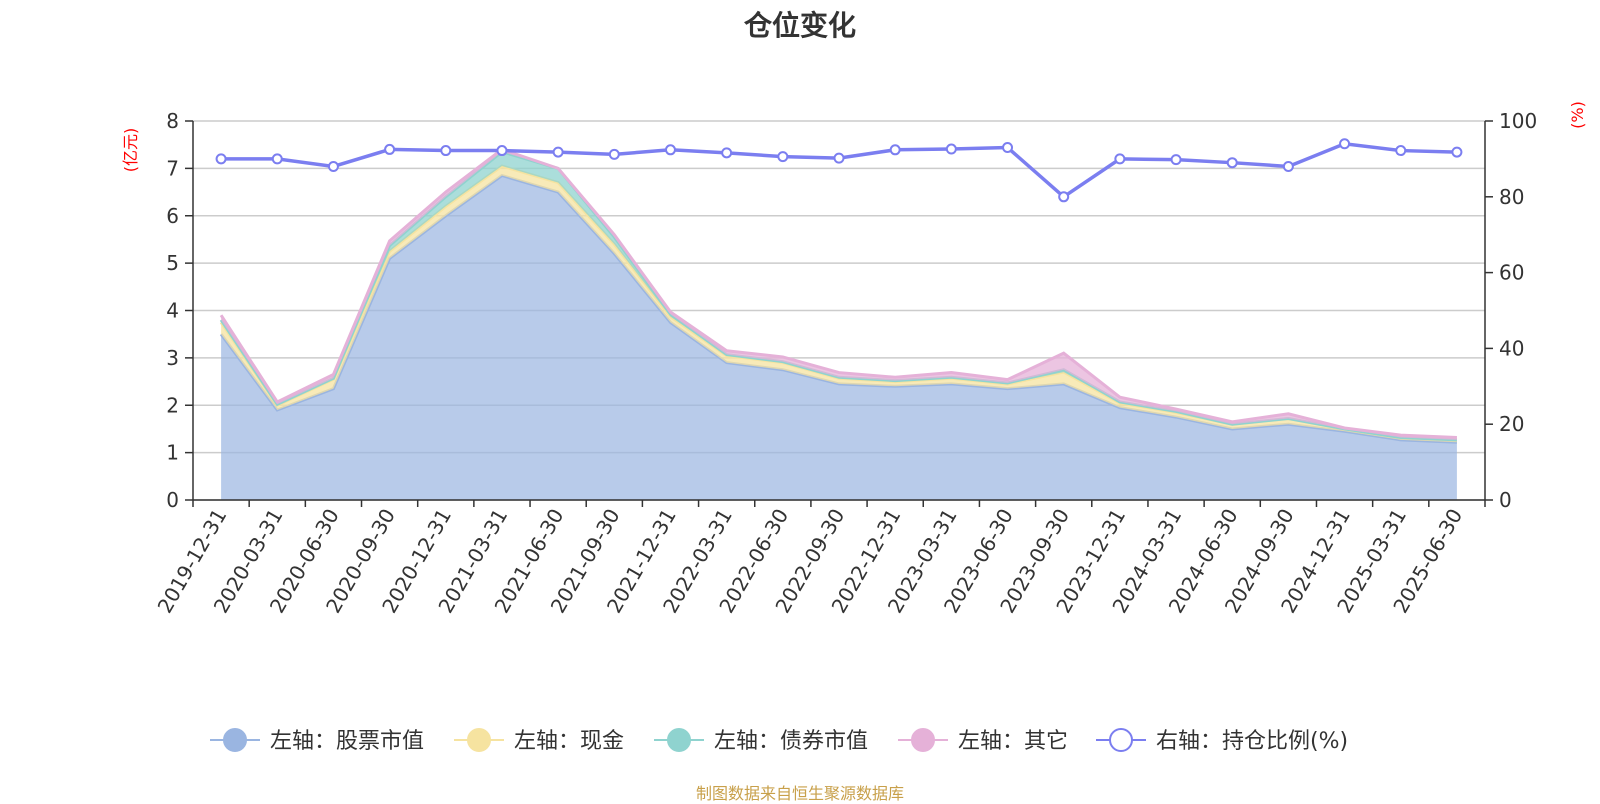 This screenshot has width=1600, height=804. I want to click on legend-item-3: 左轴：债券市值, so click(761, 741).